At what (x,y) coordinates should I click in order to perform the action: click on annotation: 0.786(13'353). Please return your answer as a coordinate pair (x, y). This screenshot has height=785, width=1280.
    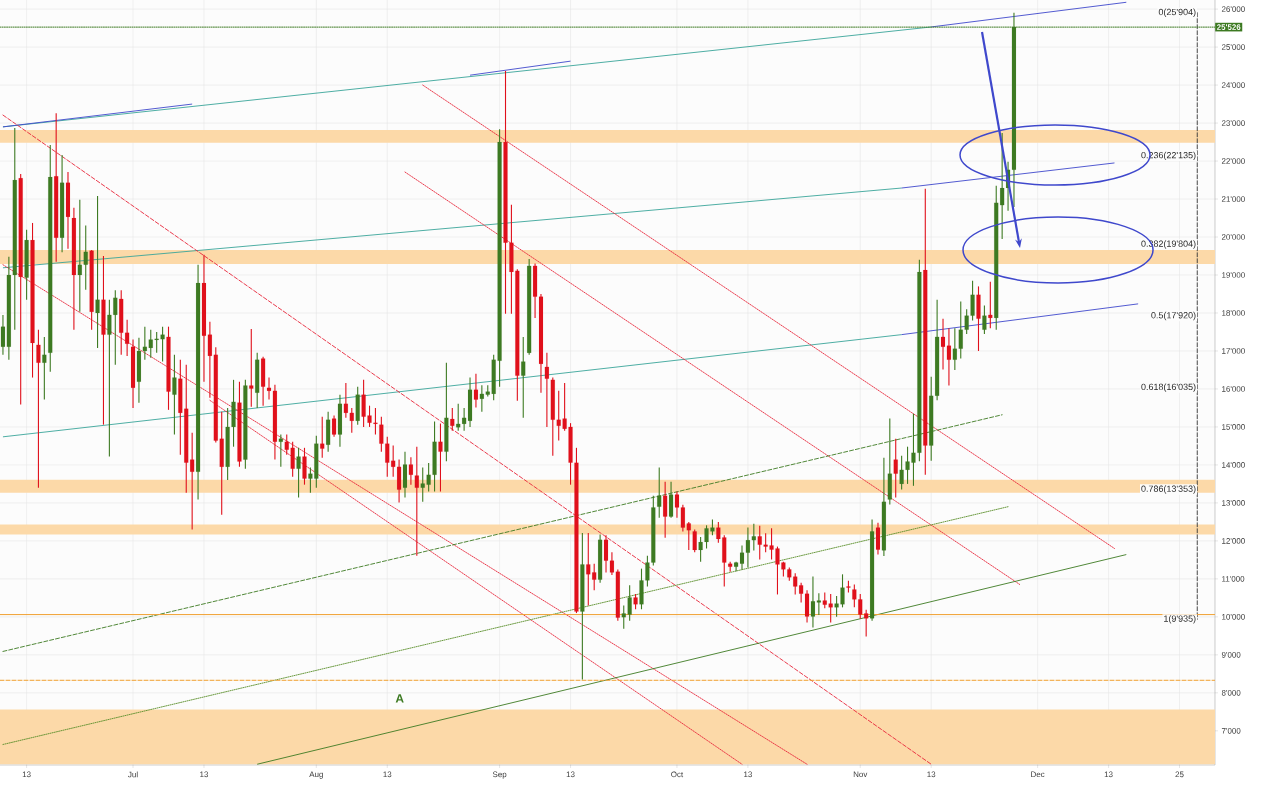
    Looking at the image, I should click on (1168, 489).